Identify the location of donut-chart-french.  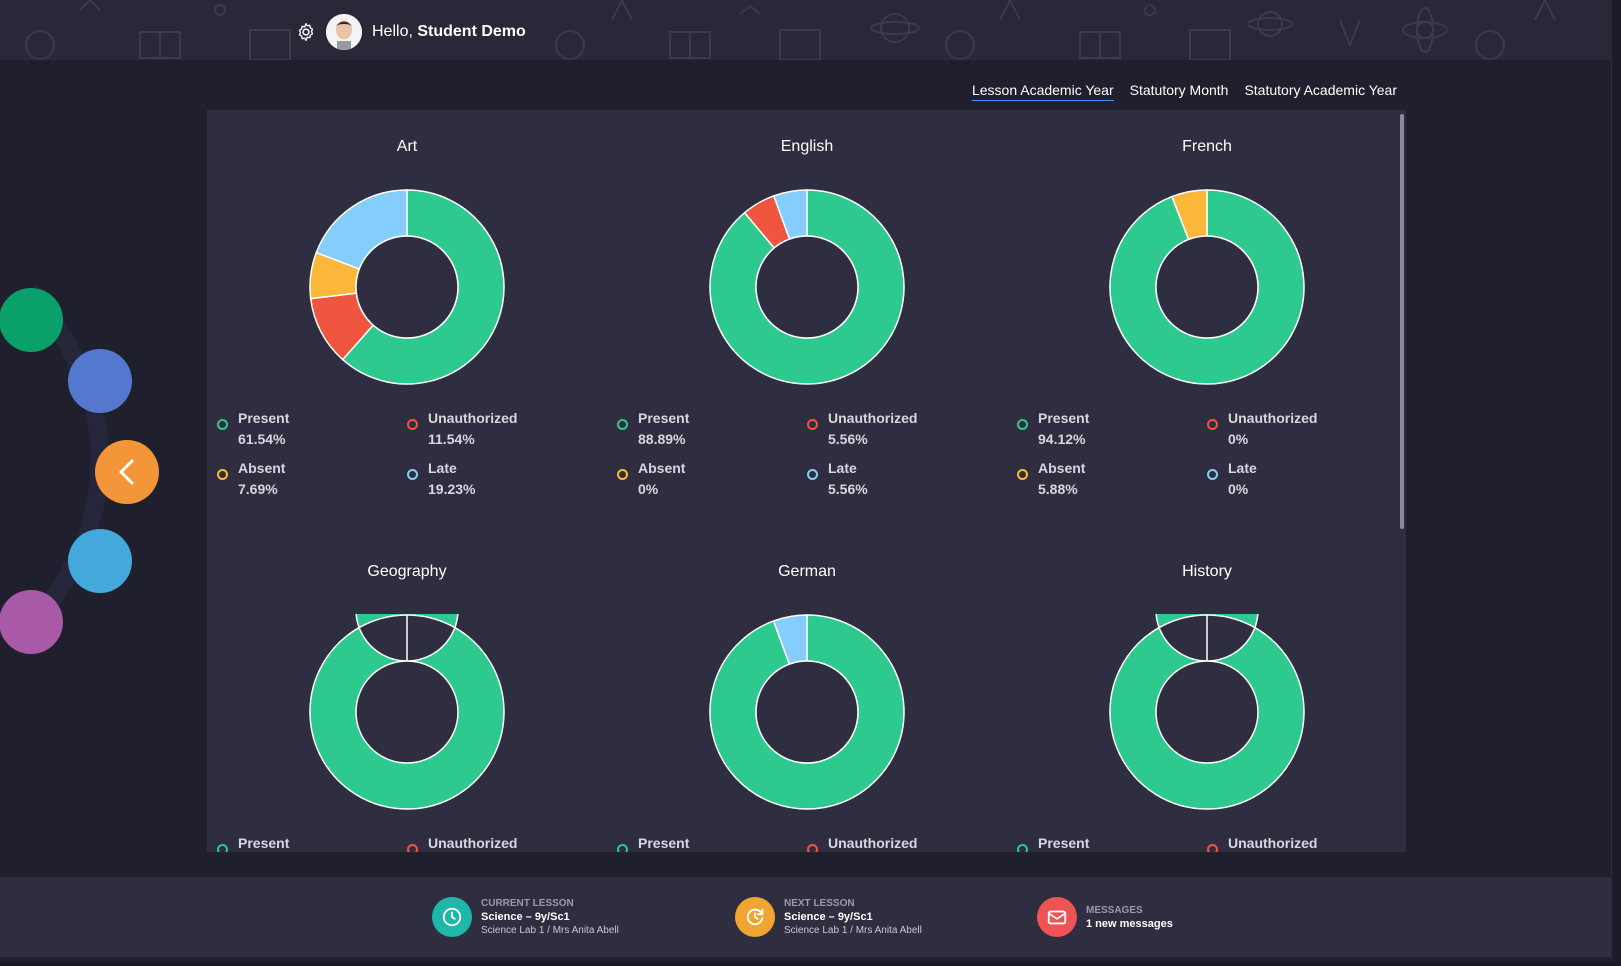
(1207, 287).